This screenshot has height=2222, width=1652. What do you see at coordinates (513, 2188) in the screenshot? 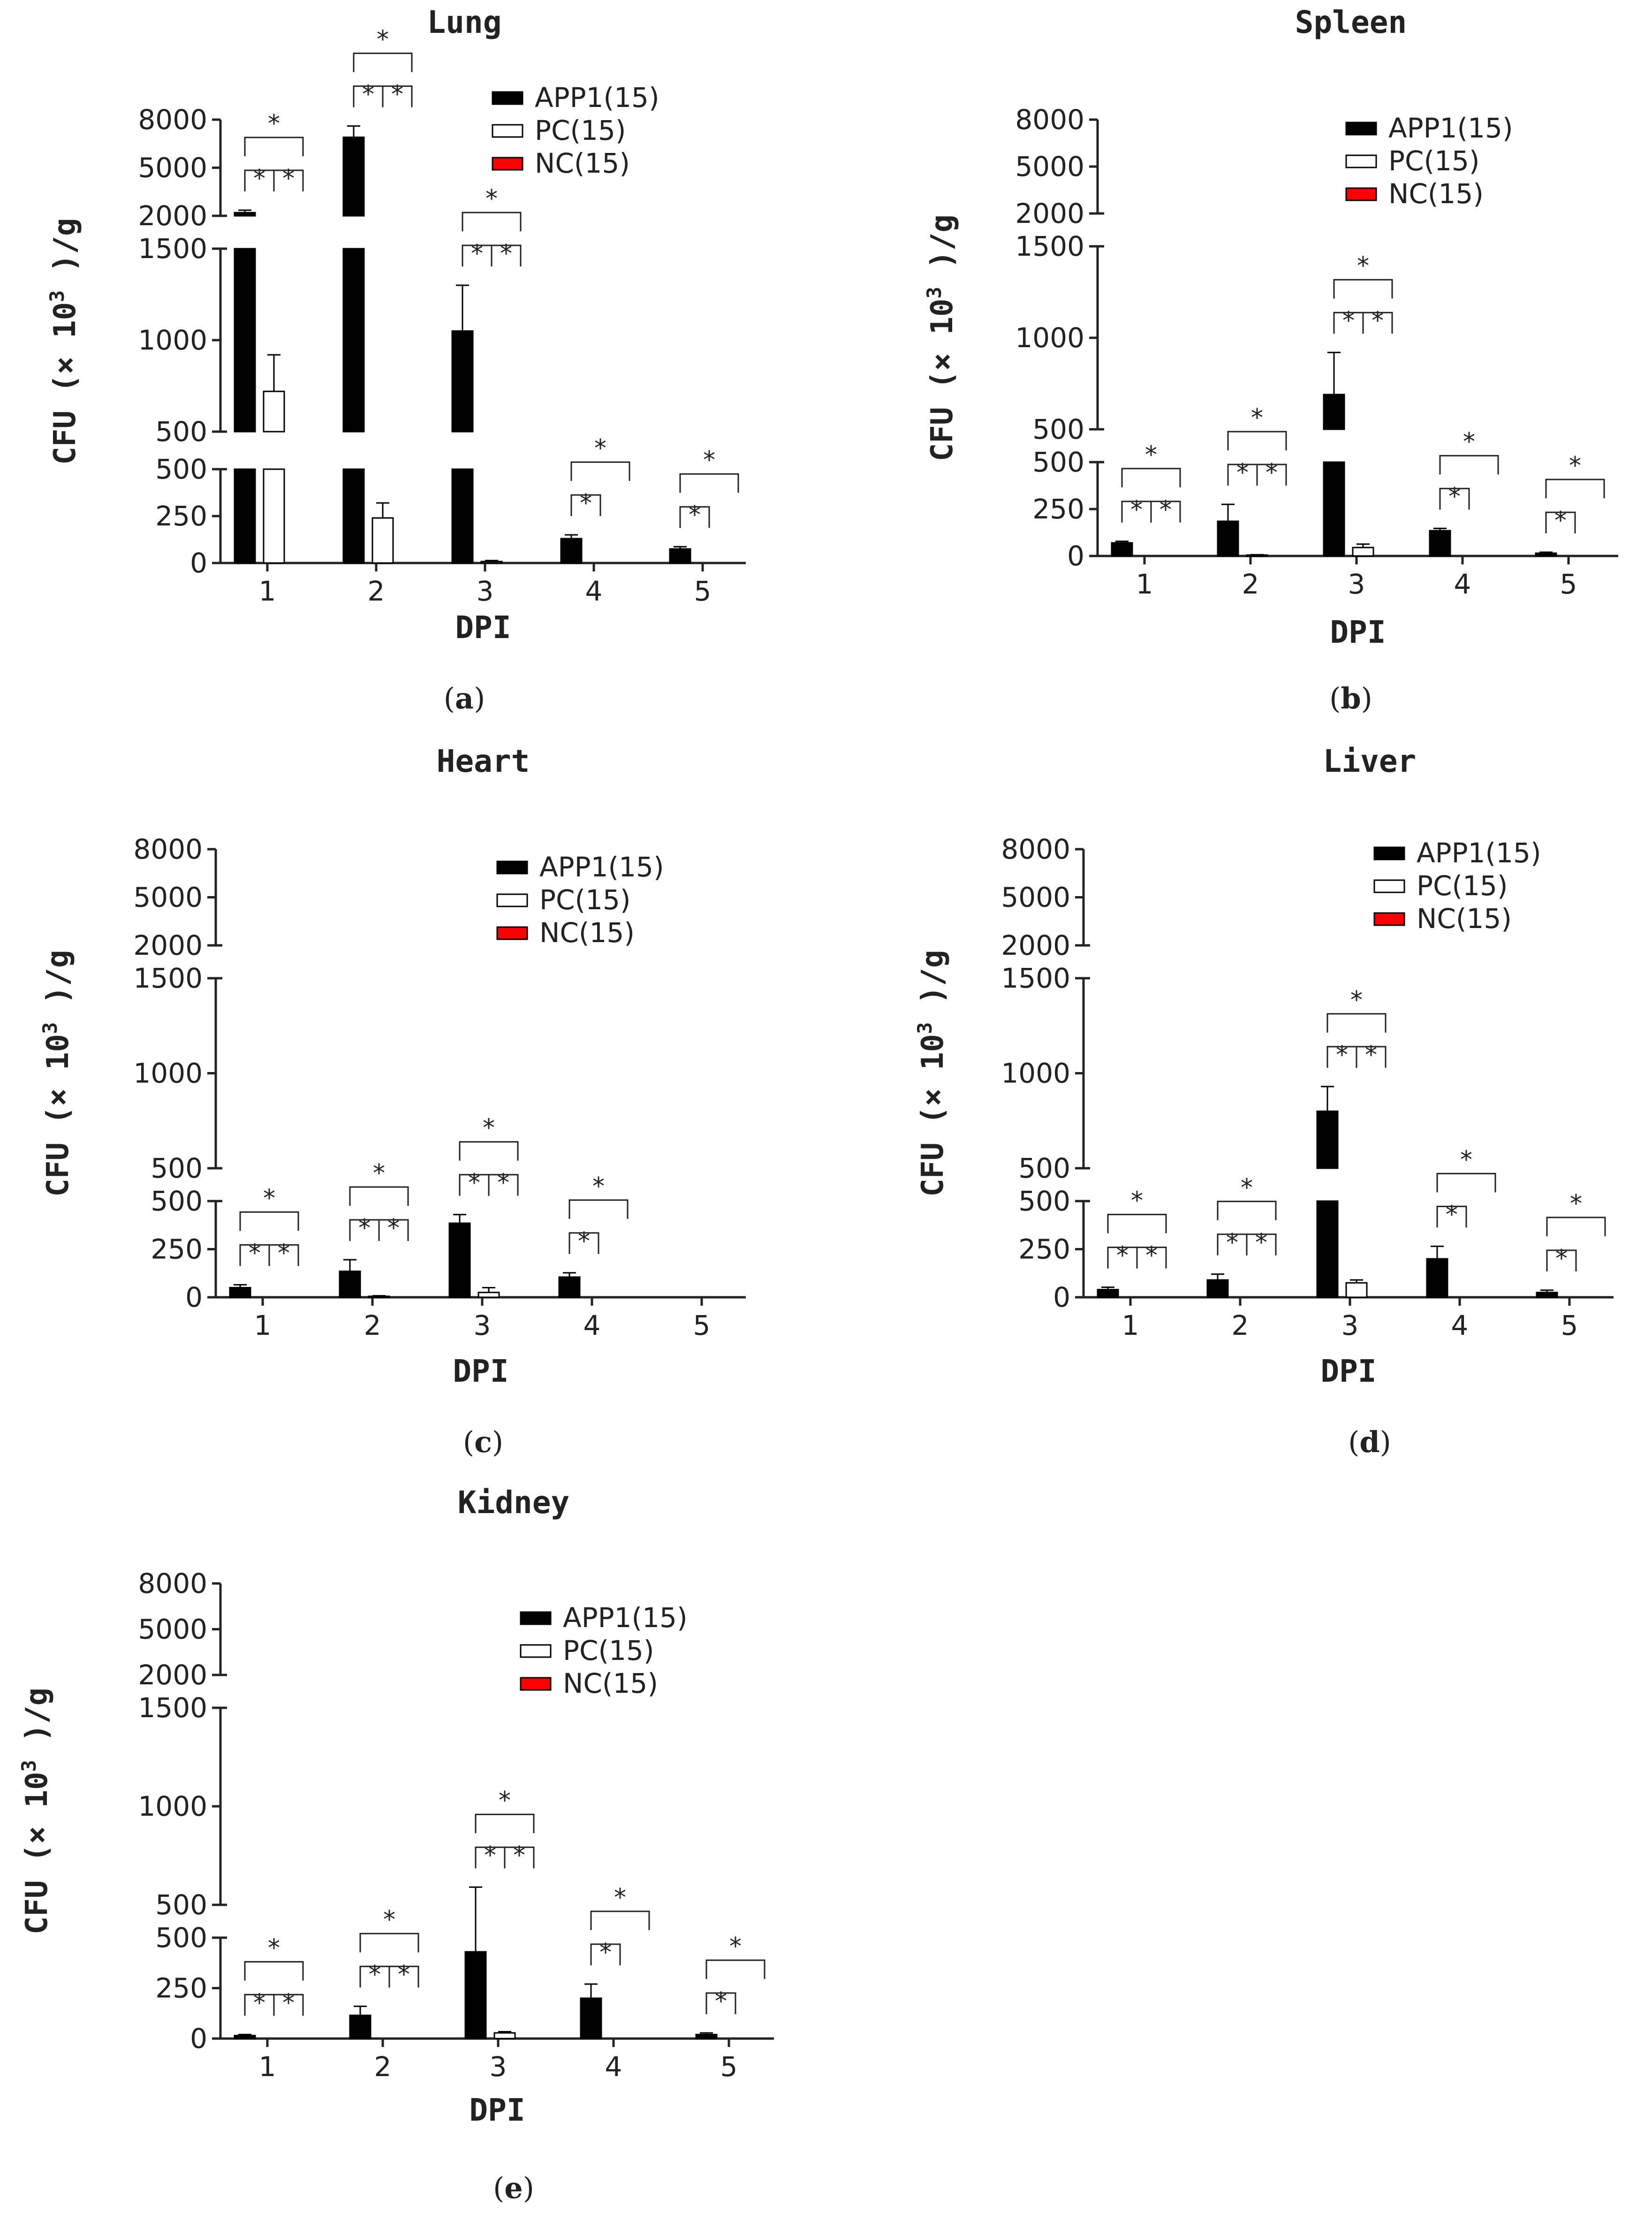
I see `panel-letter: (e)` at bounding box center [513, 2188].